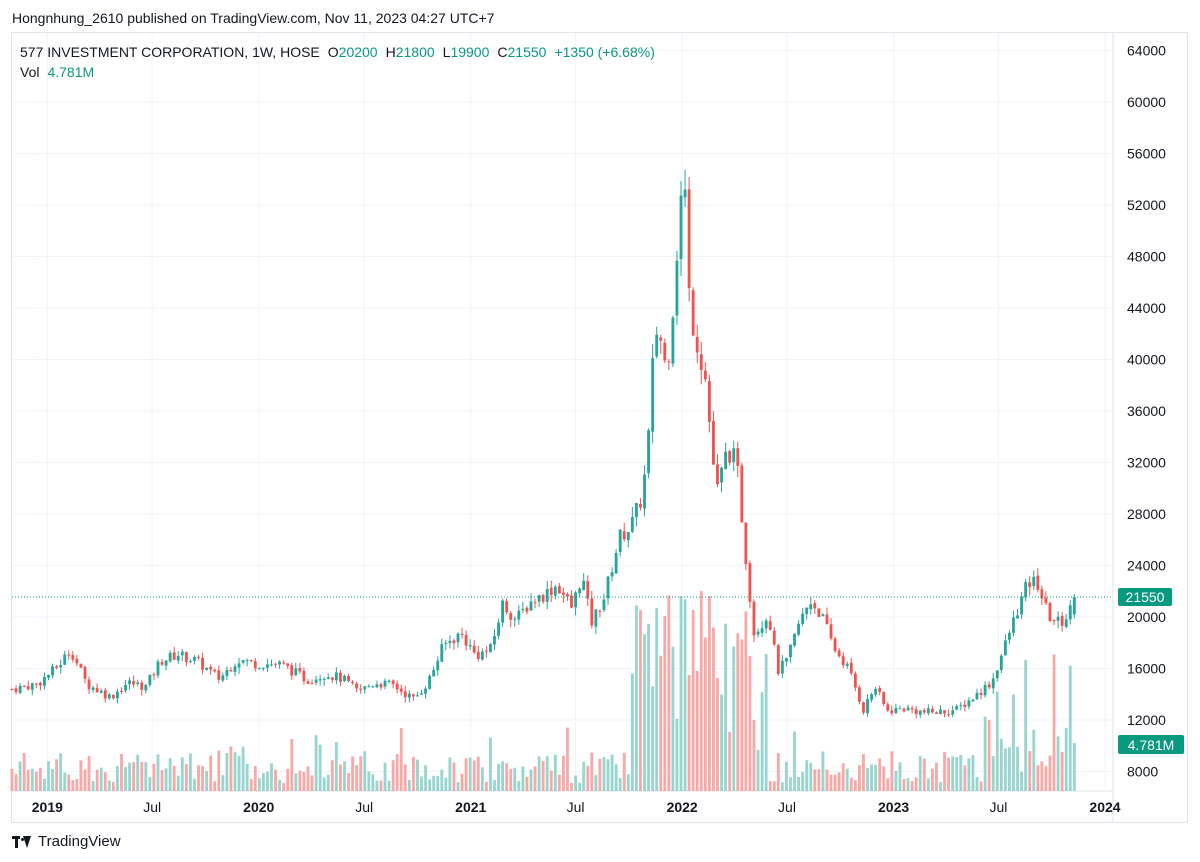 The image size is (1200, 862). I want to click on legend-close-value: 21550, so click(527, 52).